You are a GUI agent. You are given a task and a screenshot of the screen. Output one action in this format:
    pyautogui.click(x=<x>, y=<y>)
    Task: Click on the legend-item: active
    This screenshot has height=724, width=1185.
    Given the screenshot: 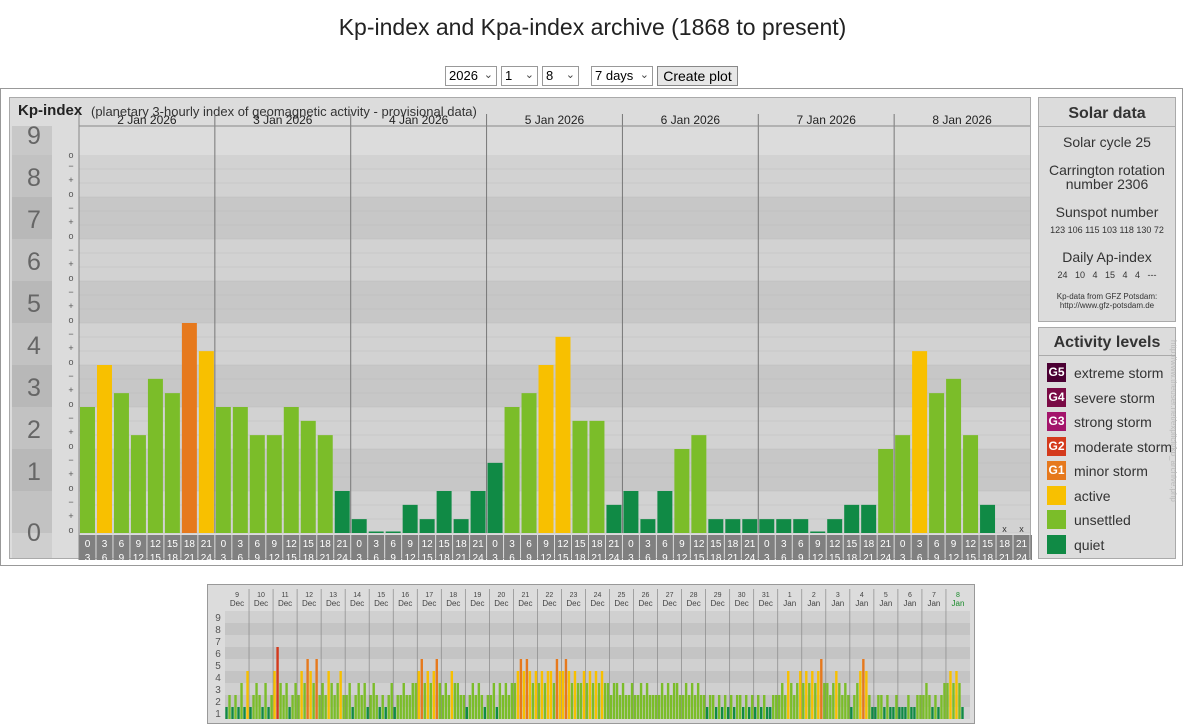 What is the action you would take?
    pyautogui.click(x=1114, y=495)
    